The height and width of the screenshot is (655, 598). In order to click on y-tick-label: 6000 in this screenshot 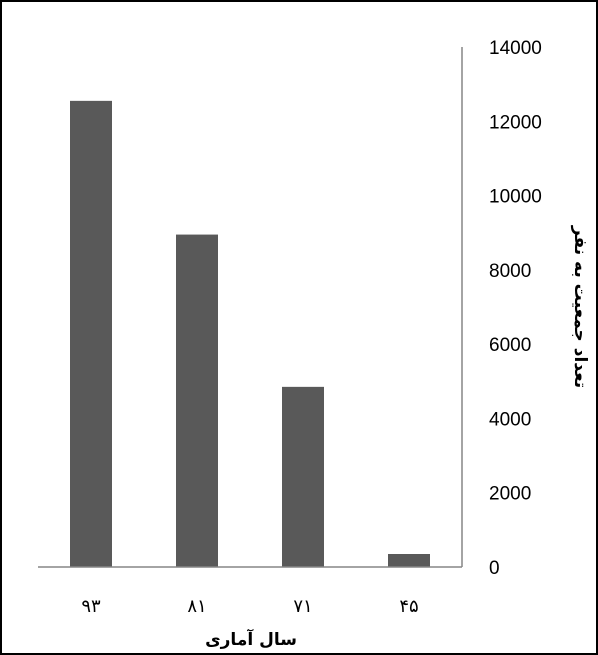, I will do `click(510, 345)`.